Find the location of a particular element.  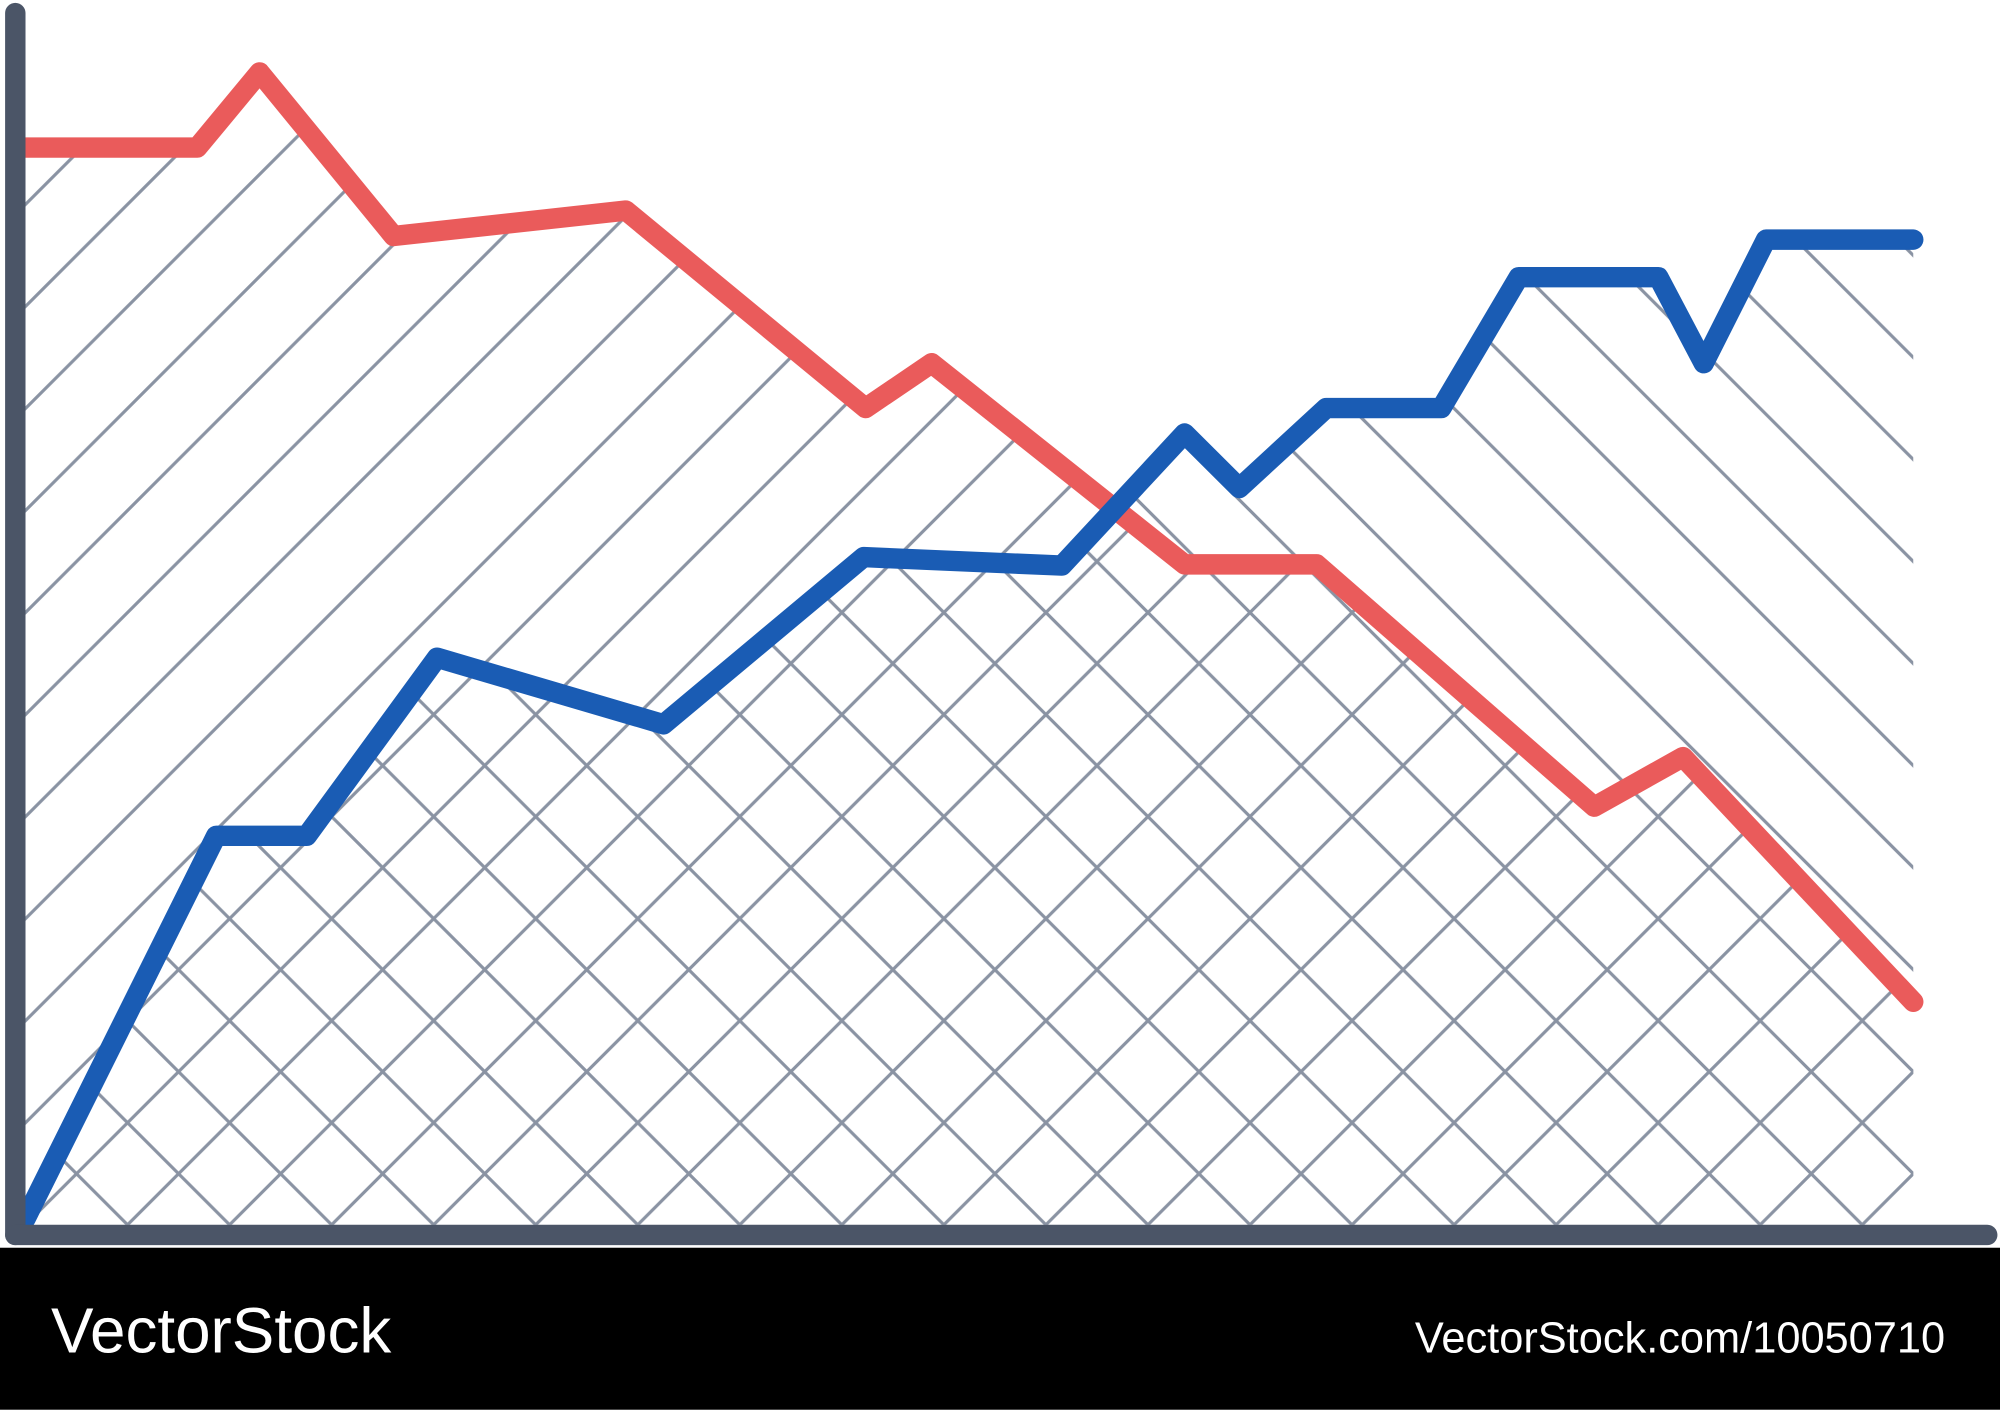

brand: VectorStock is located at coordinates (221, 1330).